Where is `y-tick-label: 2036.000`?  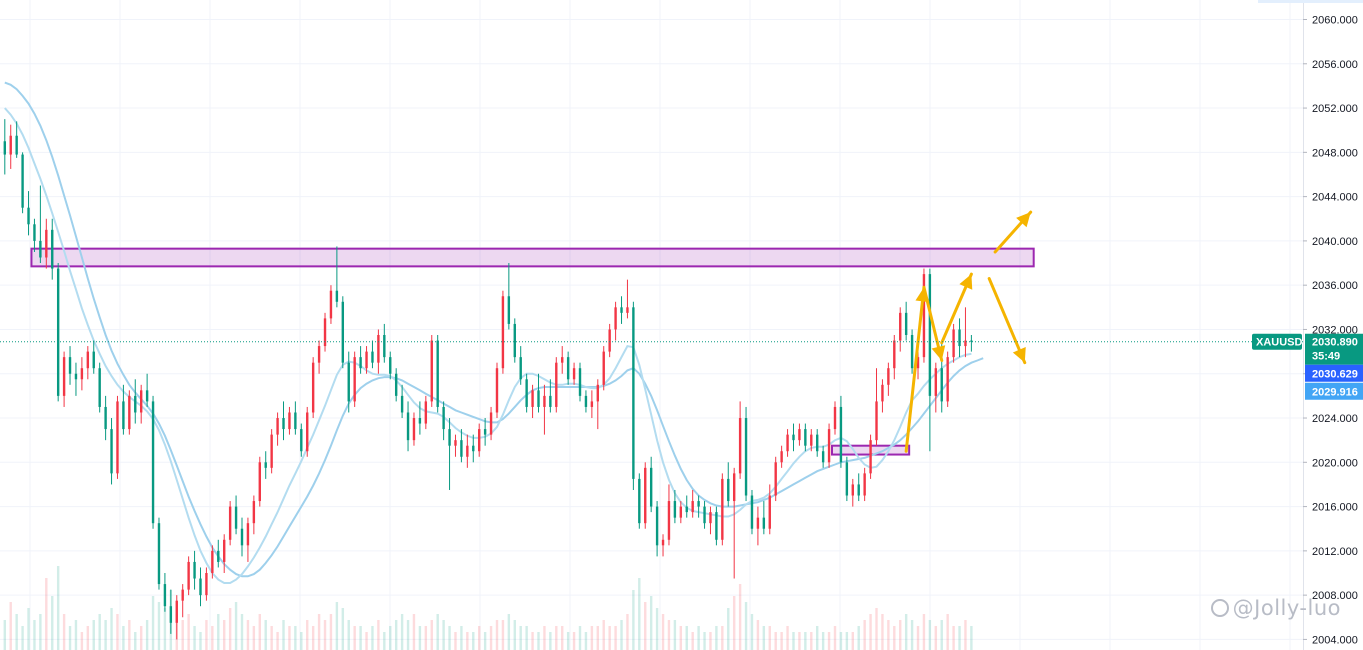 y-tick-label: 2036.000 is located at coordinates (1335, 286).